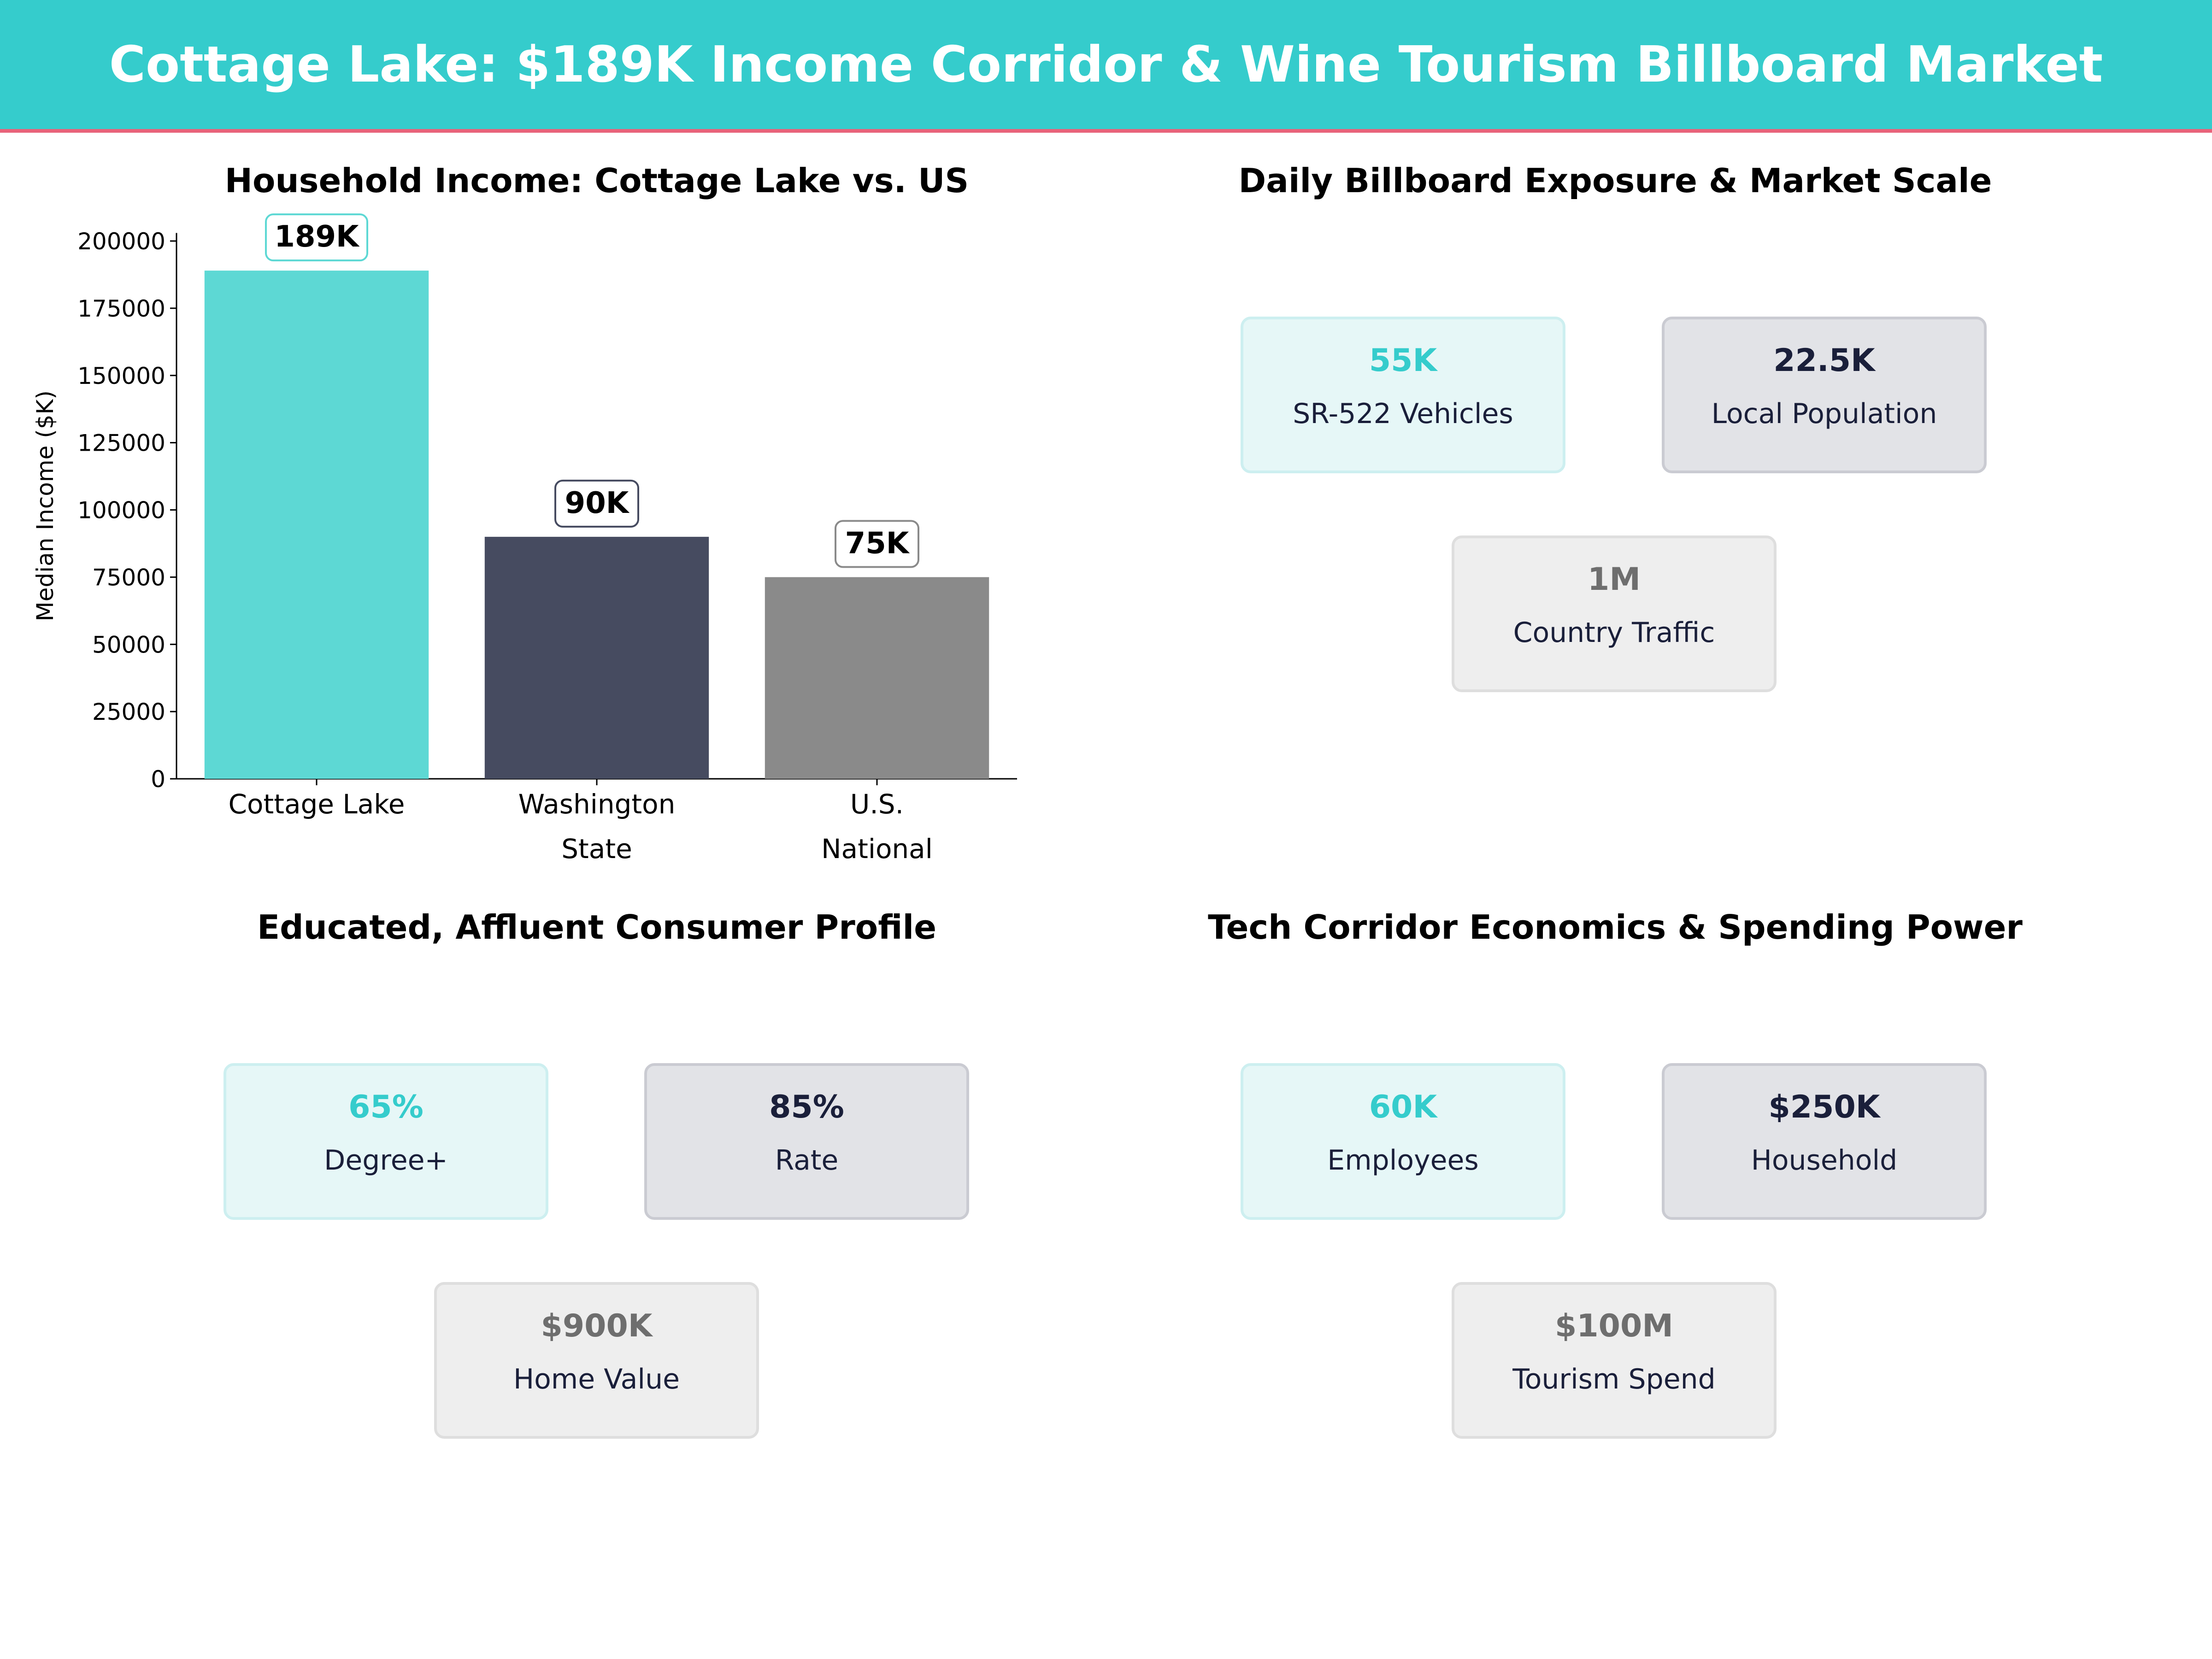 The image size is (2212, 1659). I want to click on metric-card-degree: 65% Degree+, so click(386, 1141).